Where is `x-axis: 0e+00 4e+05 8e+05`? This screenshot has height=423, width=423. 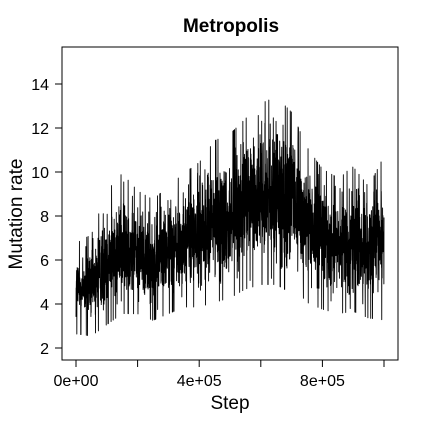 x-axis: 0e+00 4e+05 8e+05 is located at coordinates (219, 374).